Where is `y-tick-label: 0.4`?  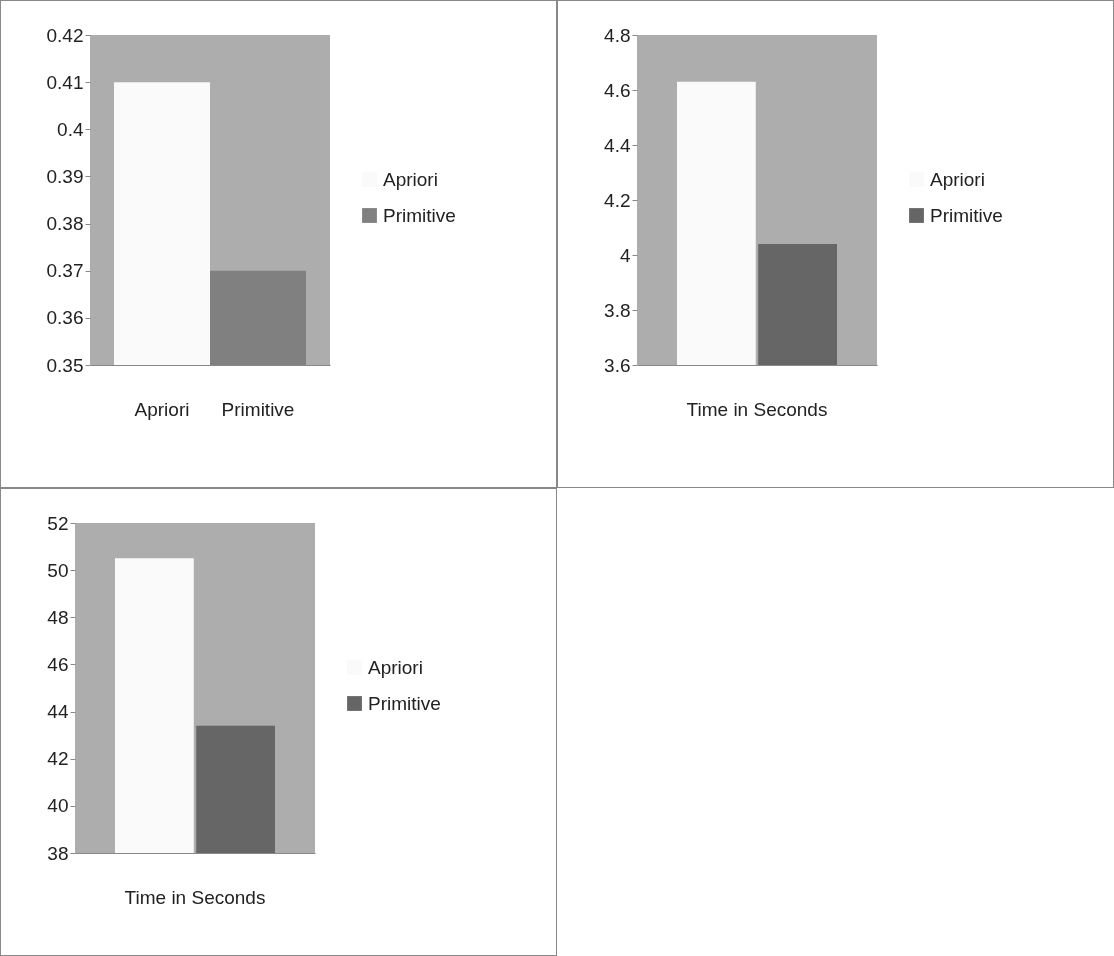
y-tick-label: 0.4 is located at coordinates (70, 129).